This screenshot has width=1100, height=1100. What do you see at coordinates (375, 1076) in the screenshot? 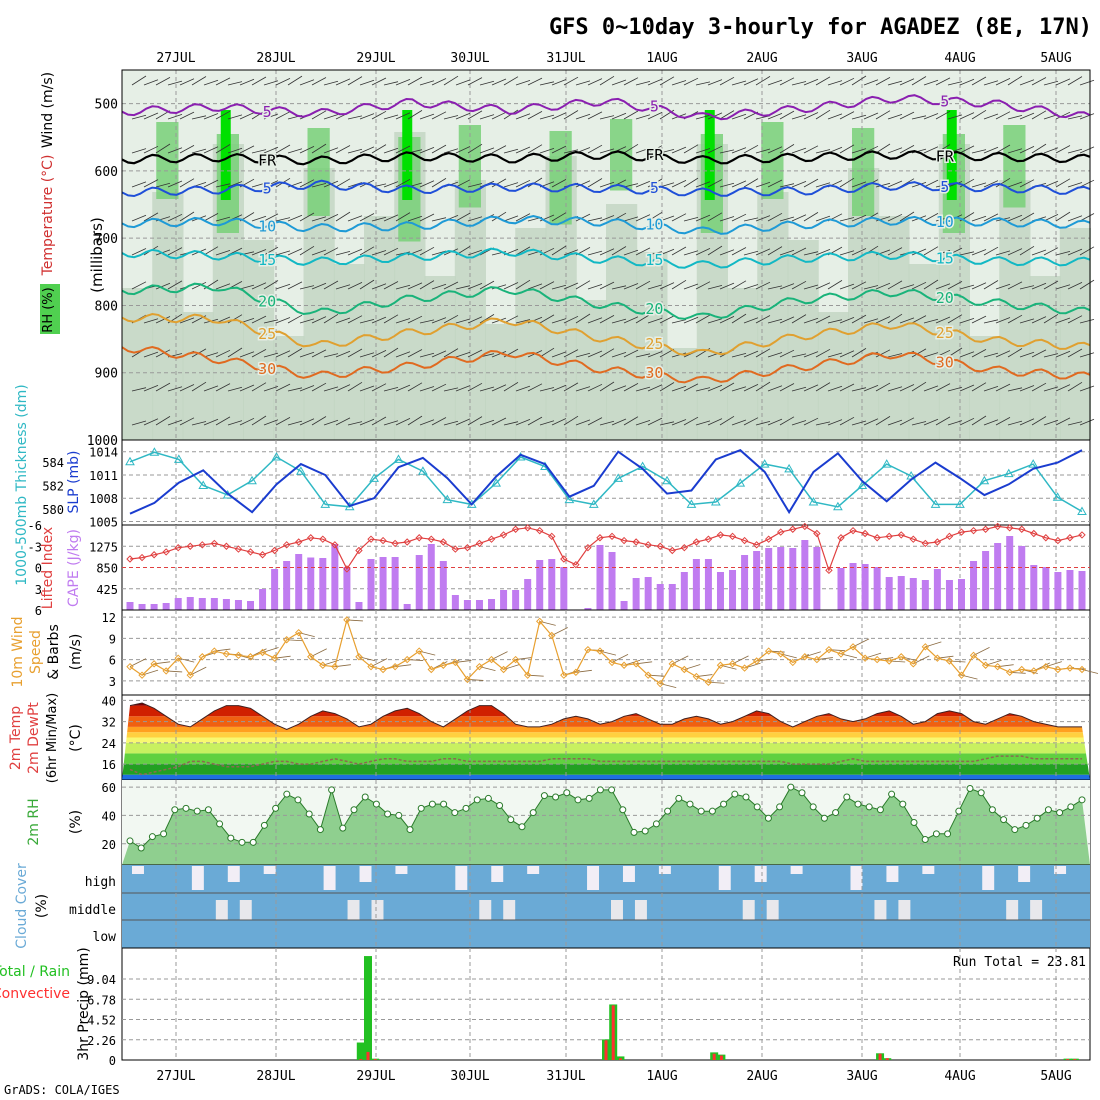
I see `date-label-bottom: 29JUL` at bounding box center [375, 1076].